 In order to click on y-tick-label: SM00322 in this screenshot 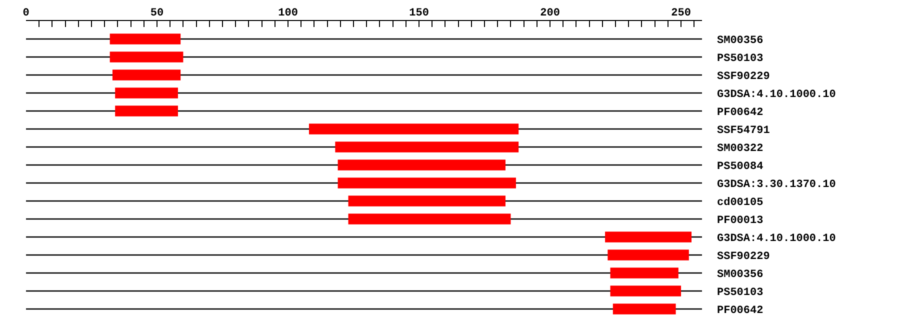, I will do `click(740, 148)`.